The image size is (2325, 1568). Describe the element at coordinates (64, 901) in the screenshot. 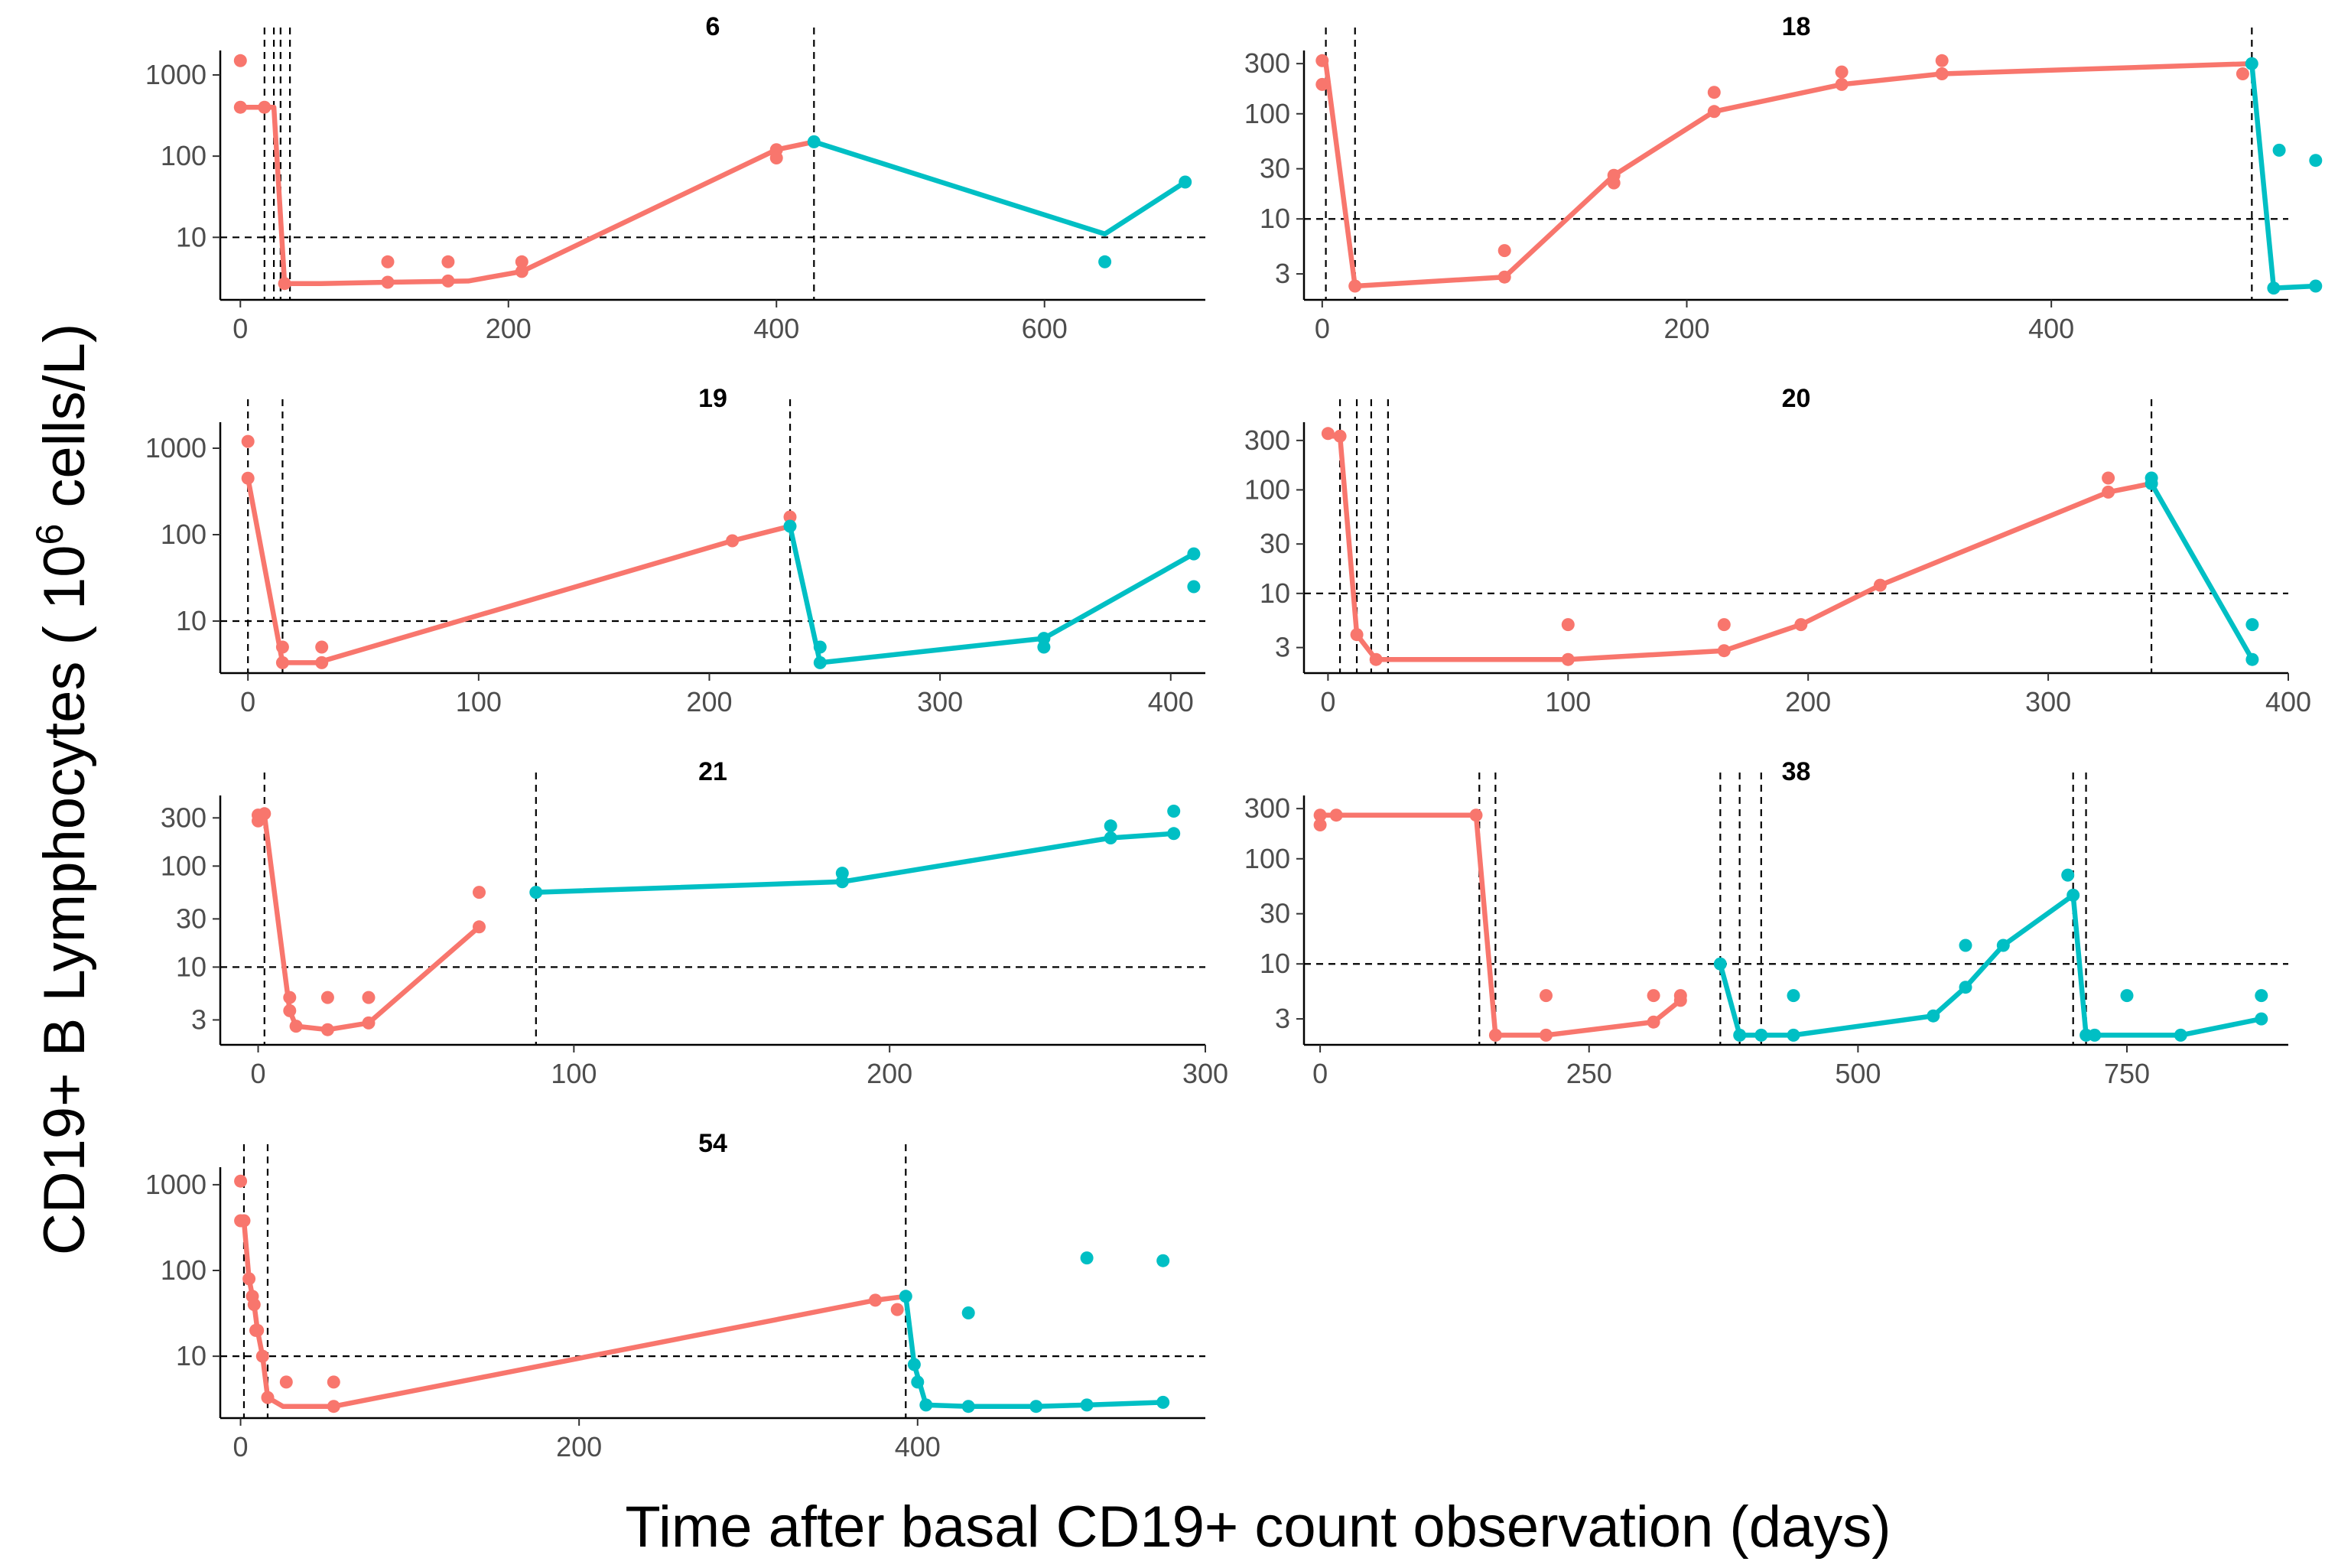

I see `y-axis-title-main: CD19+ B Lymphocytes ( 10` at that location.